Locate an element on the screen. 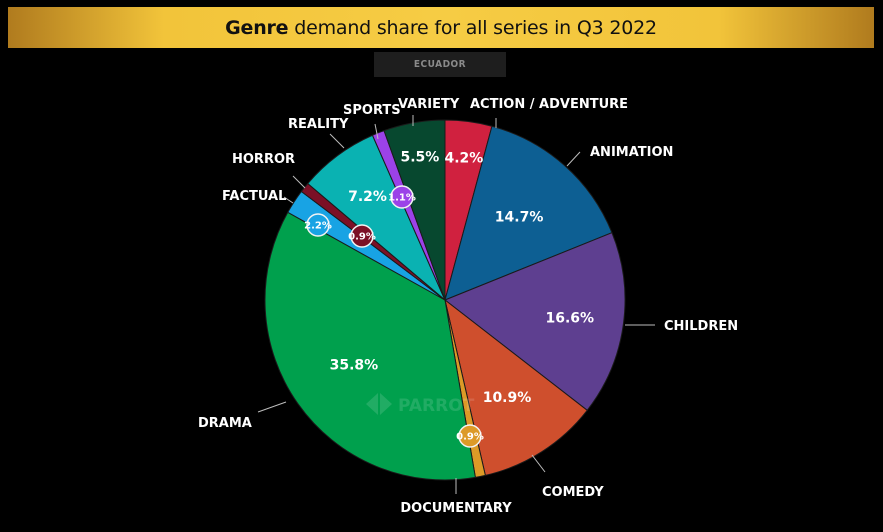  value-badge-horror is located at coordinates (362, 236).